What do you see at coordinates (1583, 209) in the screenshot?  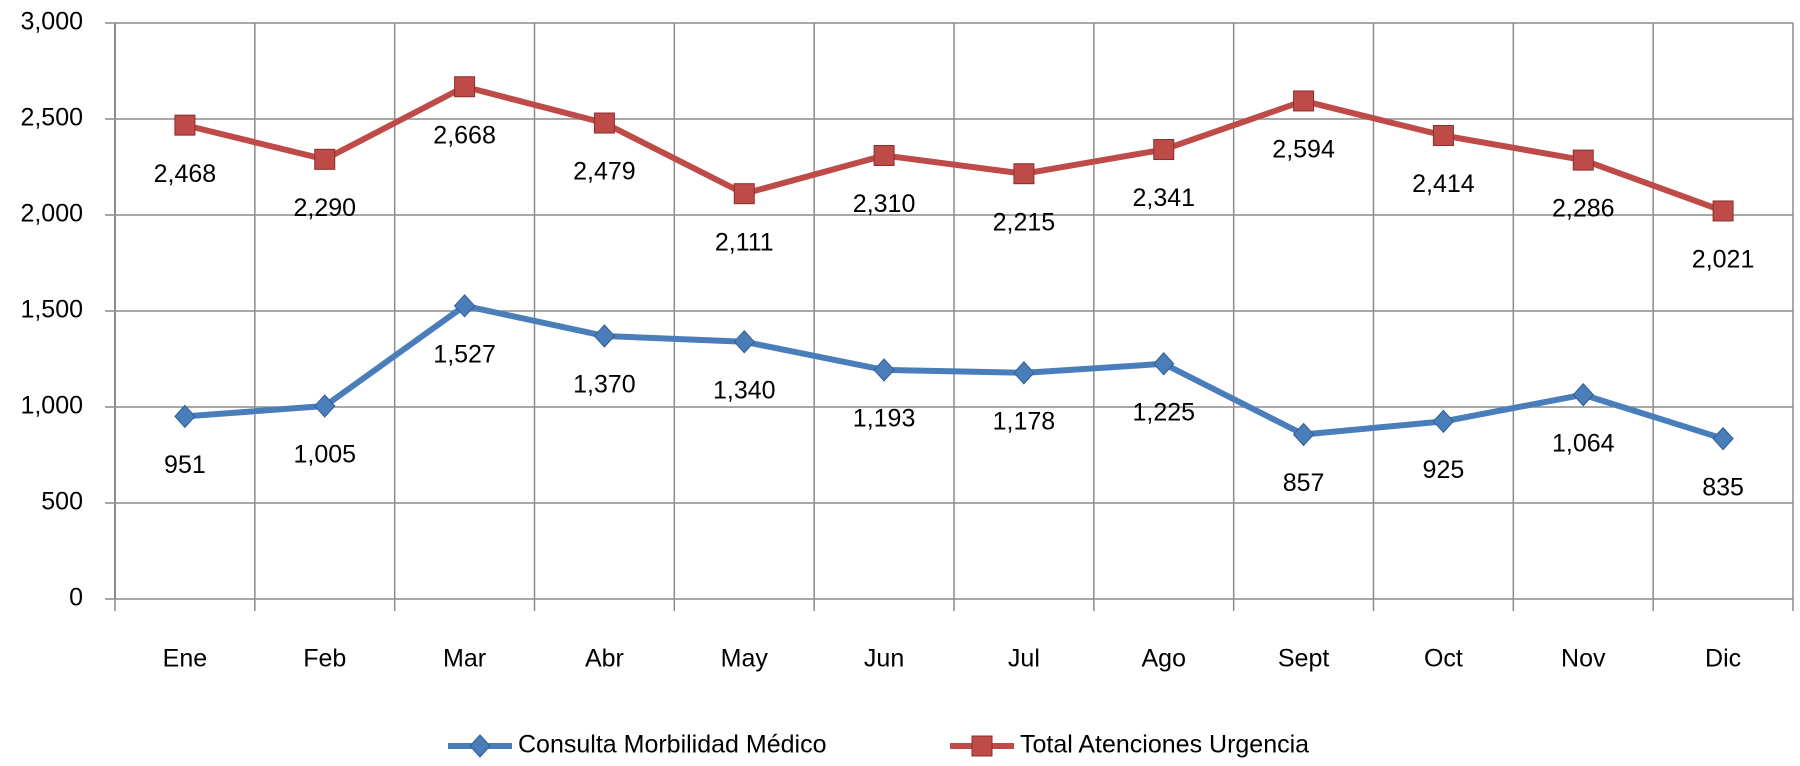 I see `value-label: 2,286` at bounding box center [1583, 209].